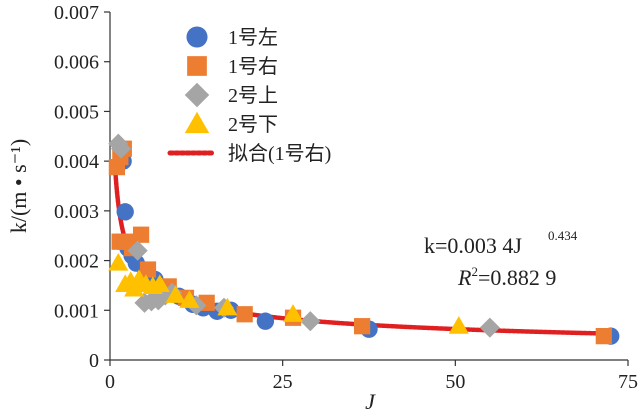 Image resolution: width=640 pixels, height=418 pixels. I want to click on x-tick-label: 75, so click(628, 382).